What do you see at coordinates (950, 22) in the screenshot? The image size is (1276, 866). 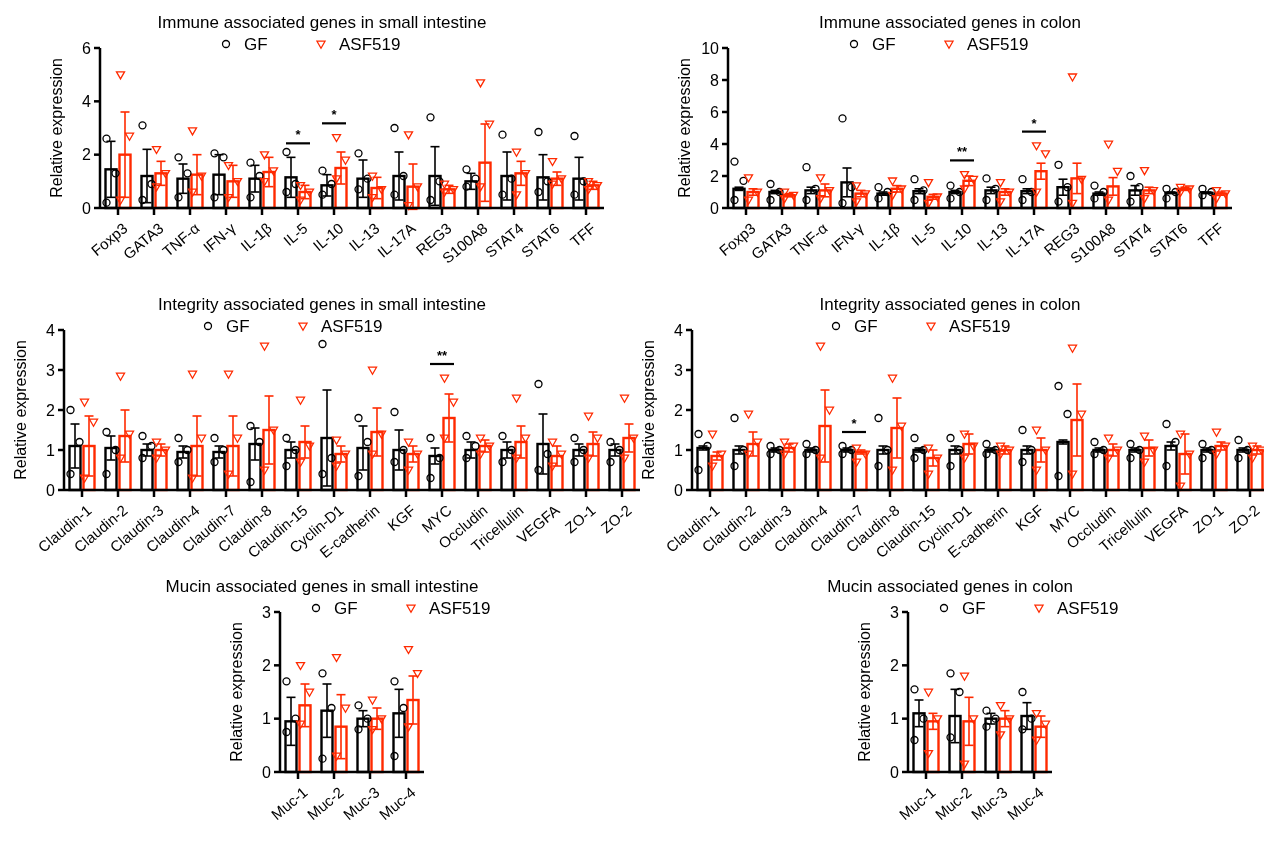 I see `chart-title: Immune associated genes in colon` at bounding box center [950, 22].